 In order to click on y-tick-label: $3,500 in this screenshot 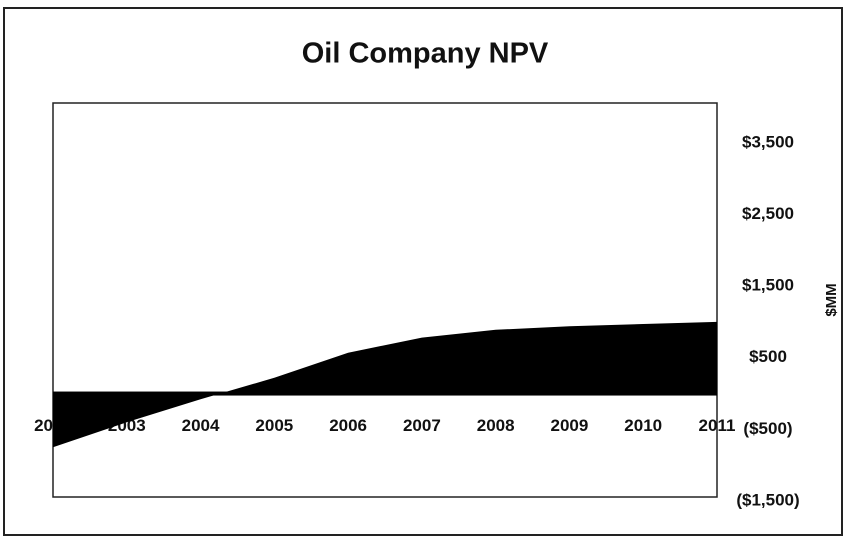, I will do `click(768, 141)`.